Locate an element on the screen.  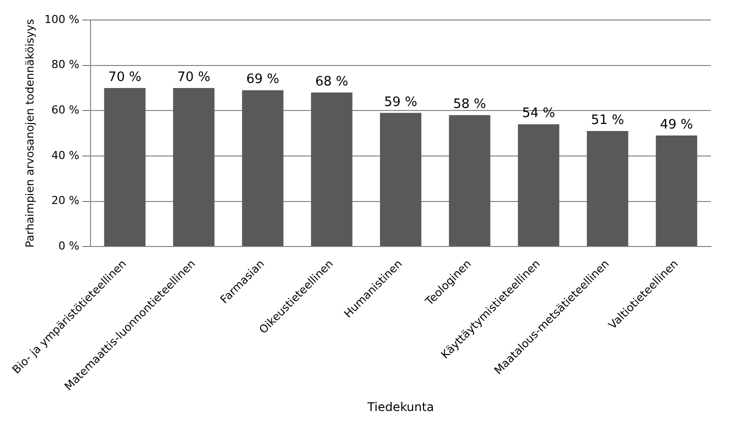
data-label: 59 % is located at coordinates (401, 102).